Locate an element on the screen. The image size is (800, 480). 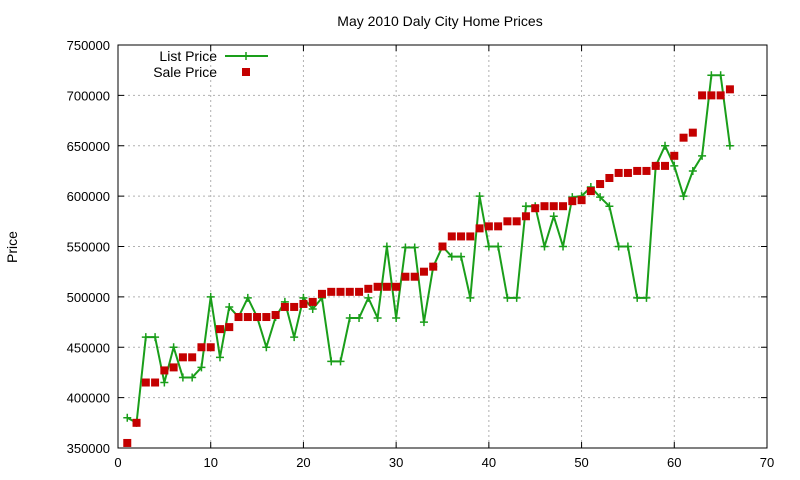
legend-label: List Price is located at coordinates (188, 56).